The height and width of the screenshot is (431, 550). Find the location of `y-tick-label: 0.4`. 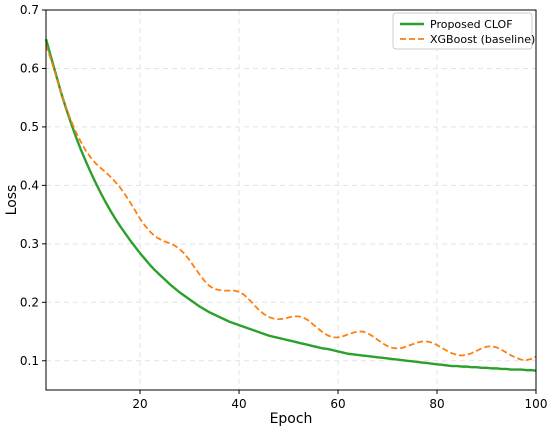

y-tick-label: 0.4 is located at coordinates (29, 185).